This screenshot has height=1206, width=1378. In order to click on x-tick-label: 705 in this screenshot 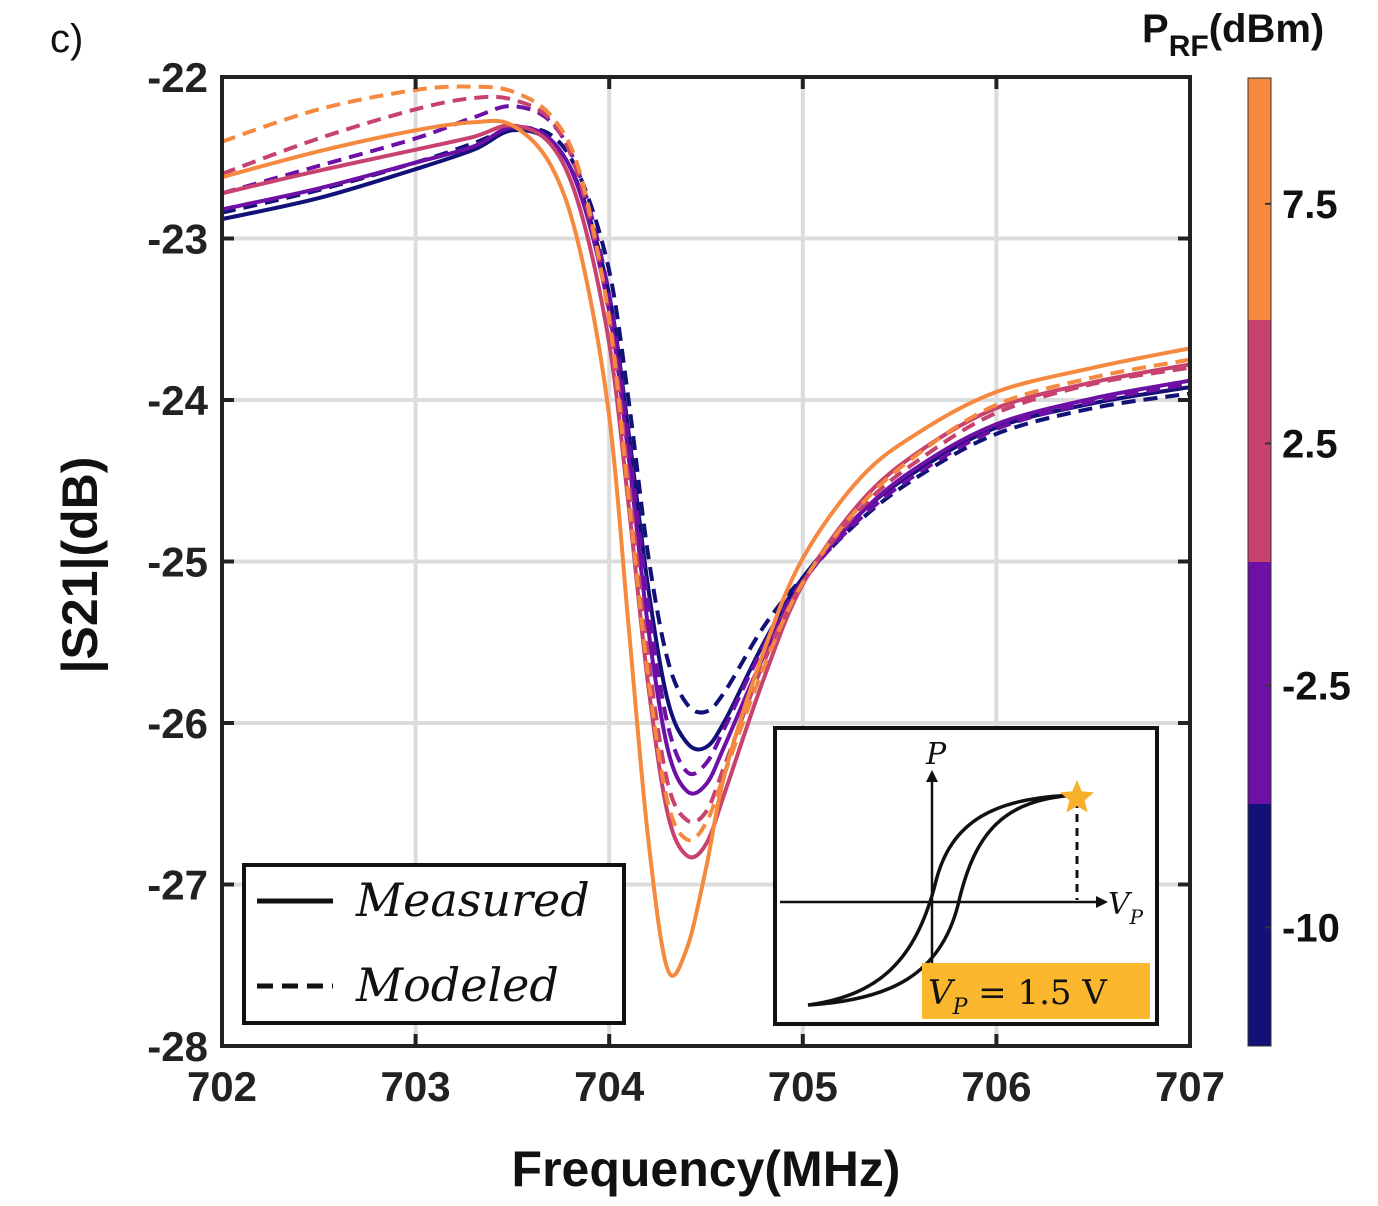, I will do `click(803, 1086)`.